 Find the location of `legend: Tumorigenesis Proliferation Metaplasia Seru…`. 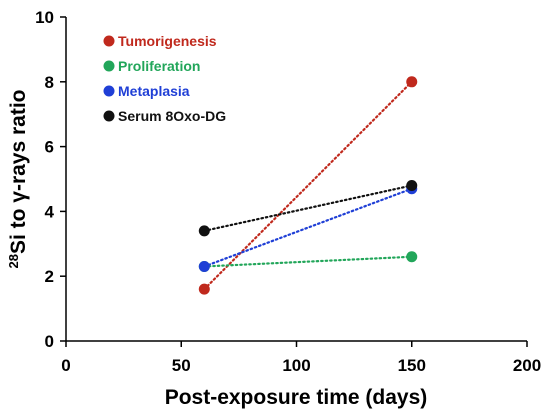

legend: Tumorigenesis Proliferation Metaplasia Seru… is located at coordinates (164, 78).